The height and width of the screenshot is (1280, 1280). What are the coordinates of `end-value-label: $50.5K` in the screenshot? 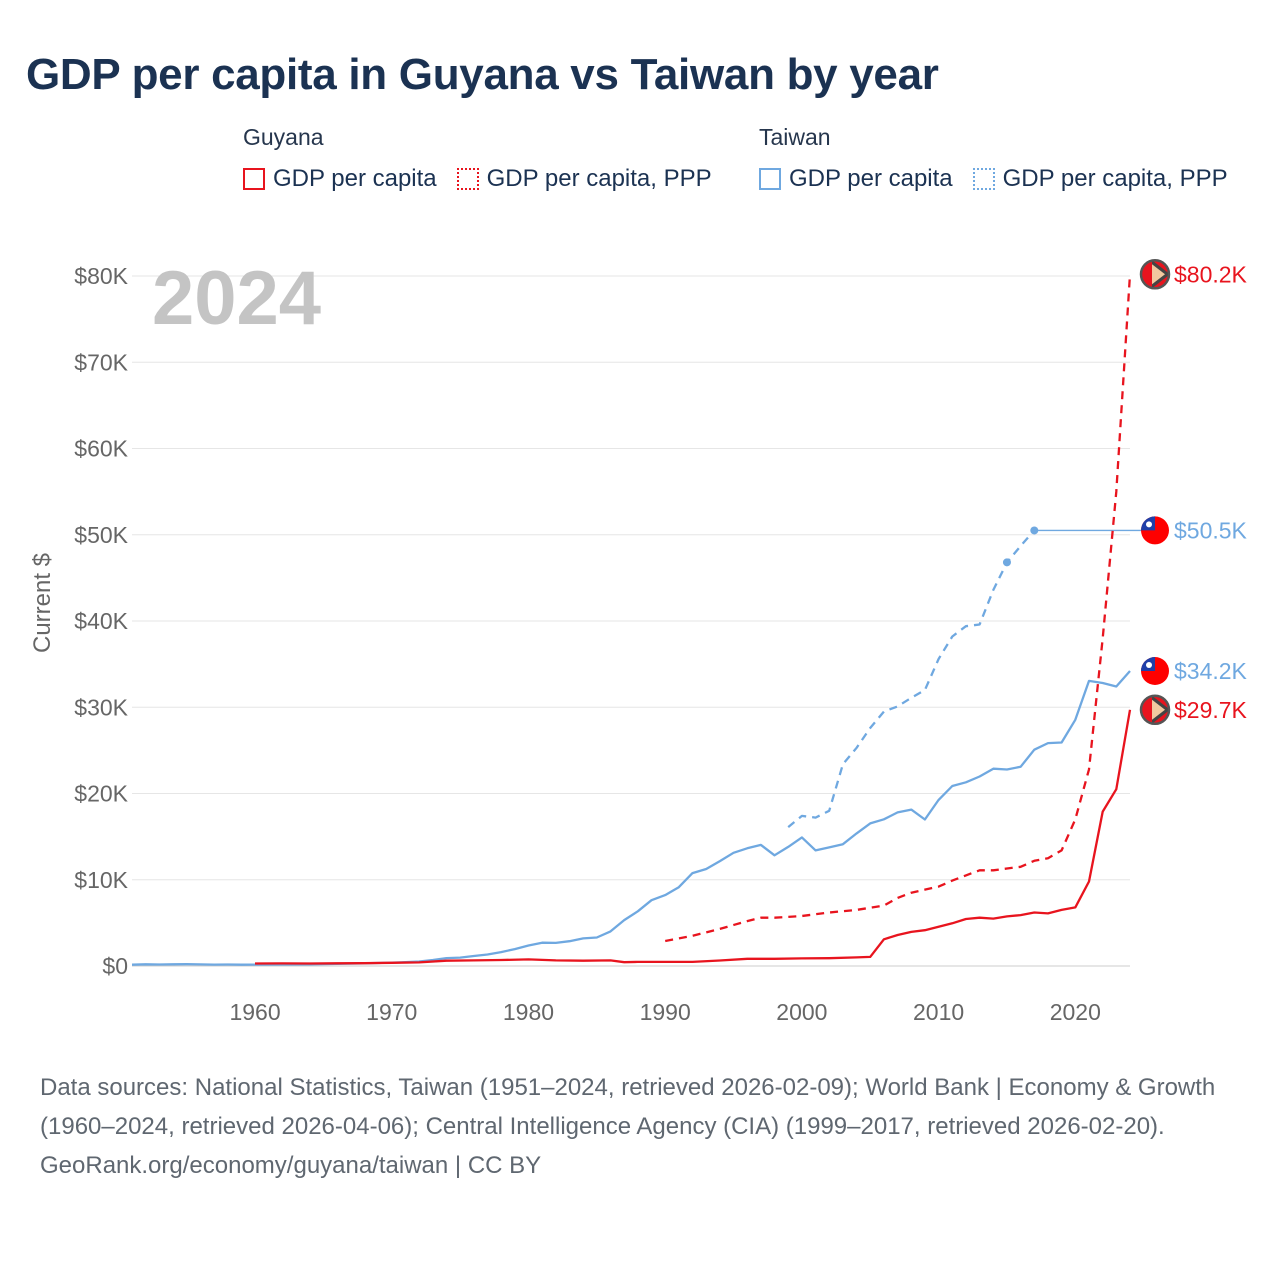 It's located at (1211, 530).